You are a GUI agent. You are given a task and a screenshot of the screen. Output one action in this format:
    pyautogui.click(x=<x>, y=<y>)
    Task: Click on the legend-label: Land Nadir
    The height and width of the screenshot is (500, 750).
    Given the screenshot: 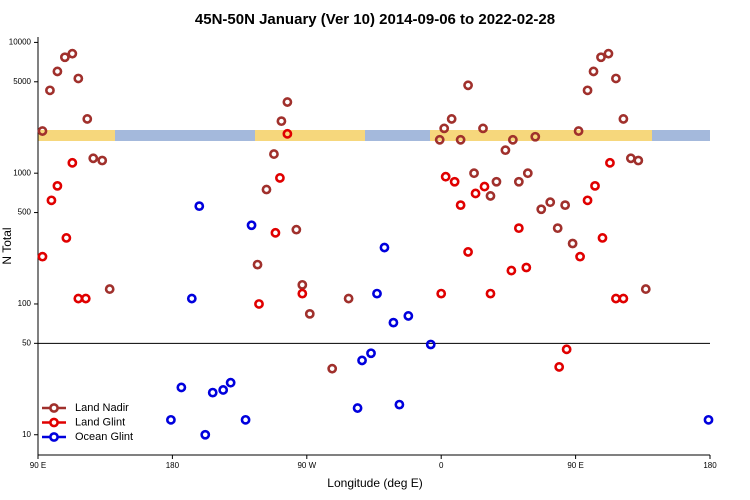 What is the action you would take?
    pyautogui.click(x=102, y=408)
    